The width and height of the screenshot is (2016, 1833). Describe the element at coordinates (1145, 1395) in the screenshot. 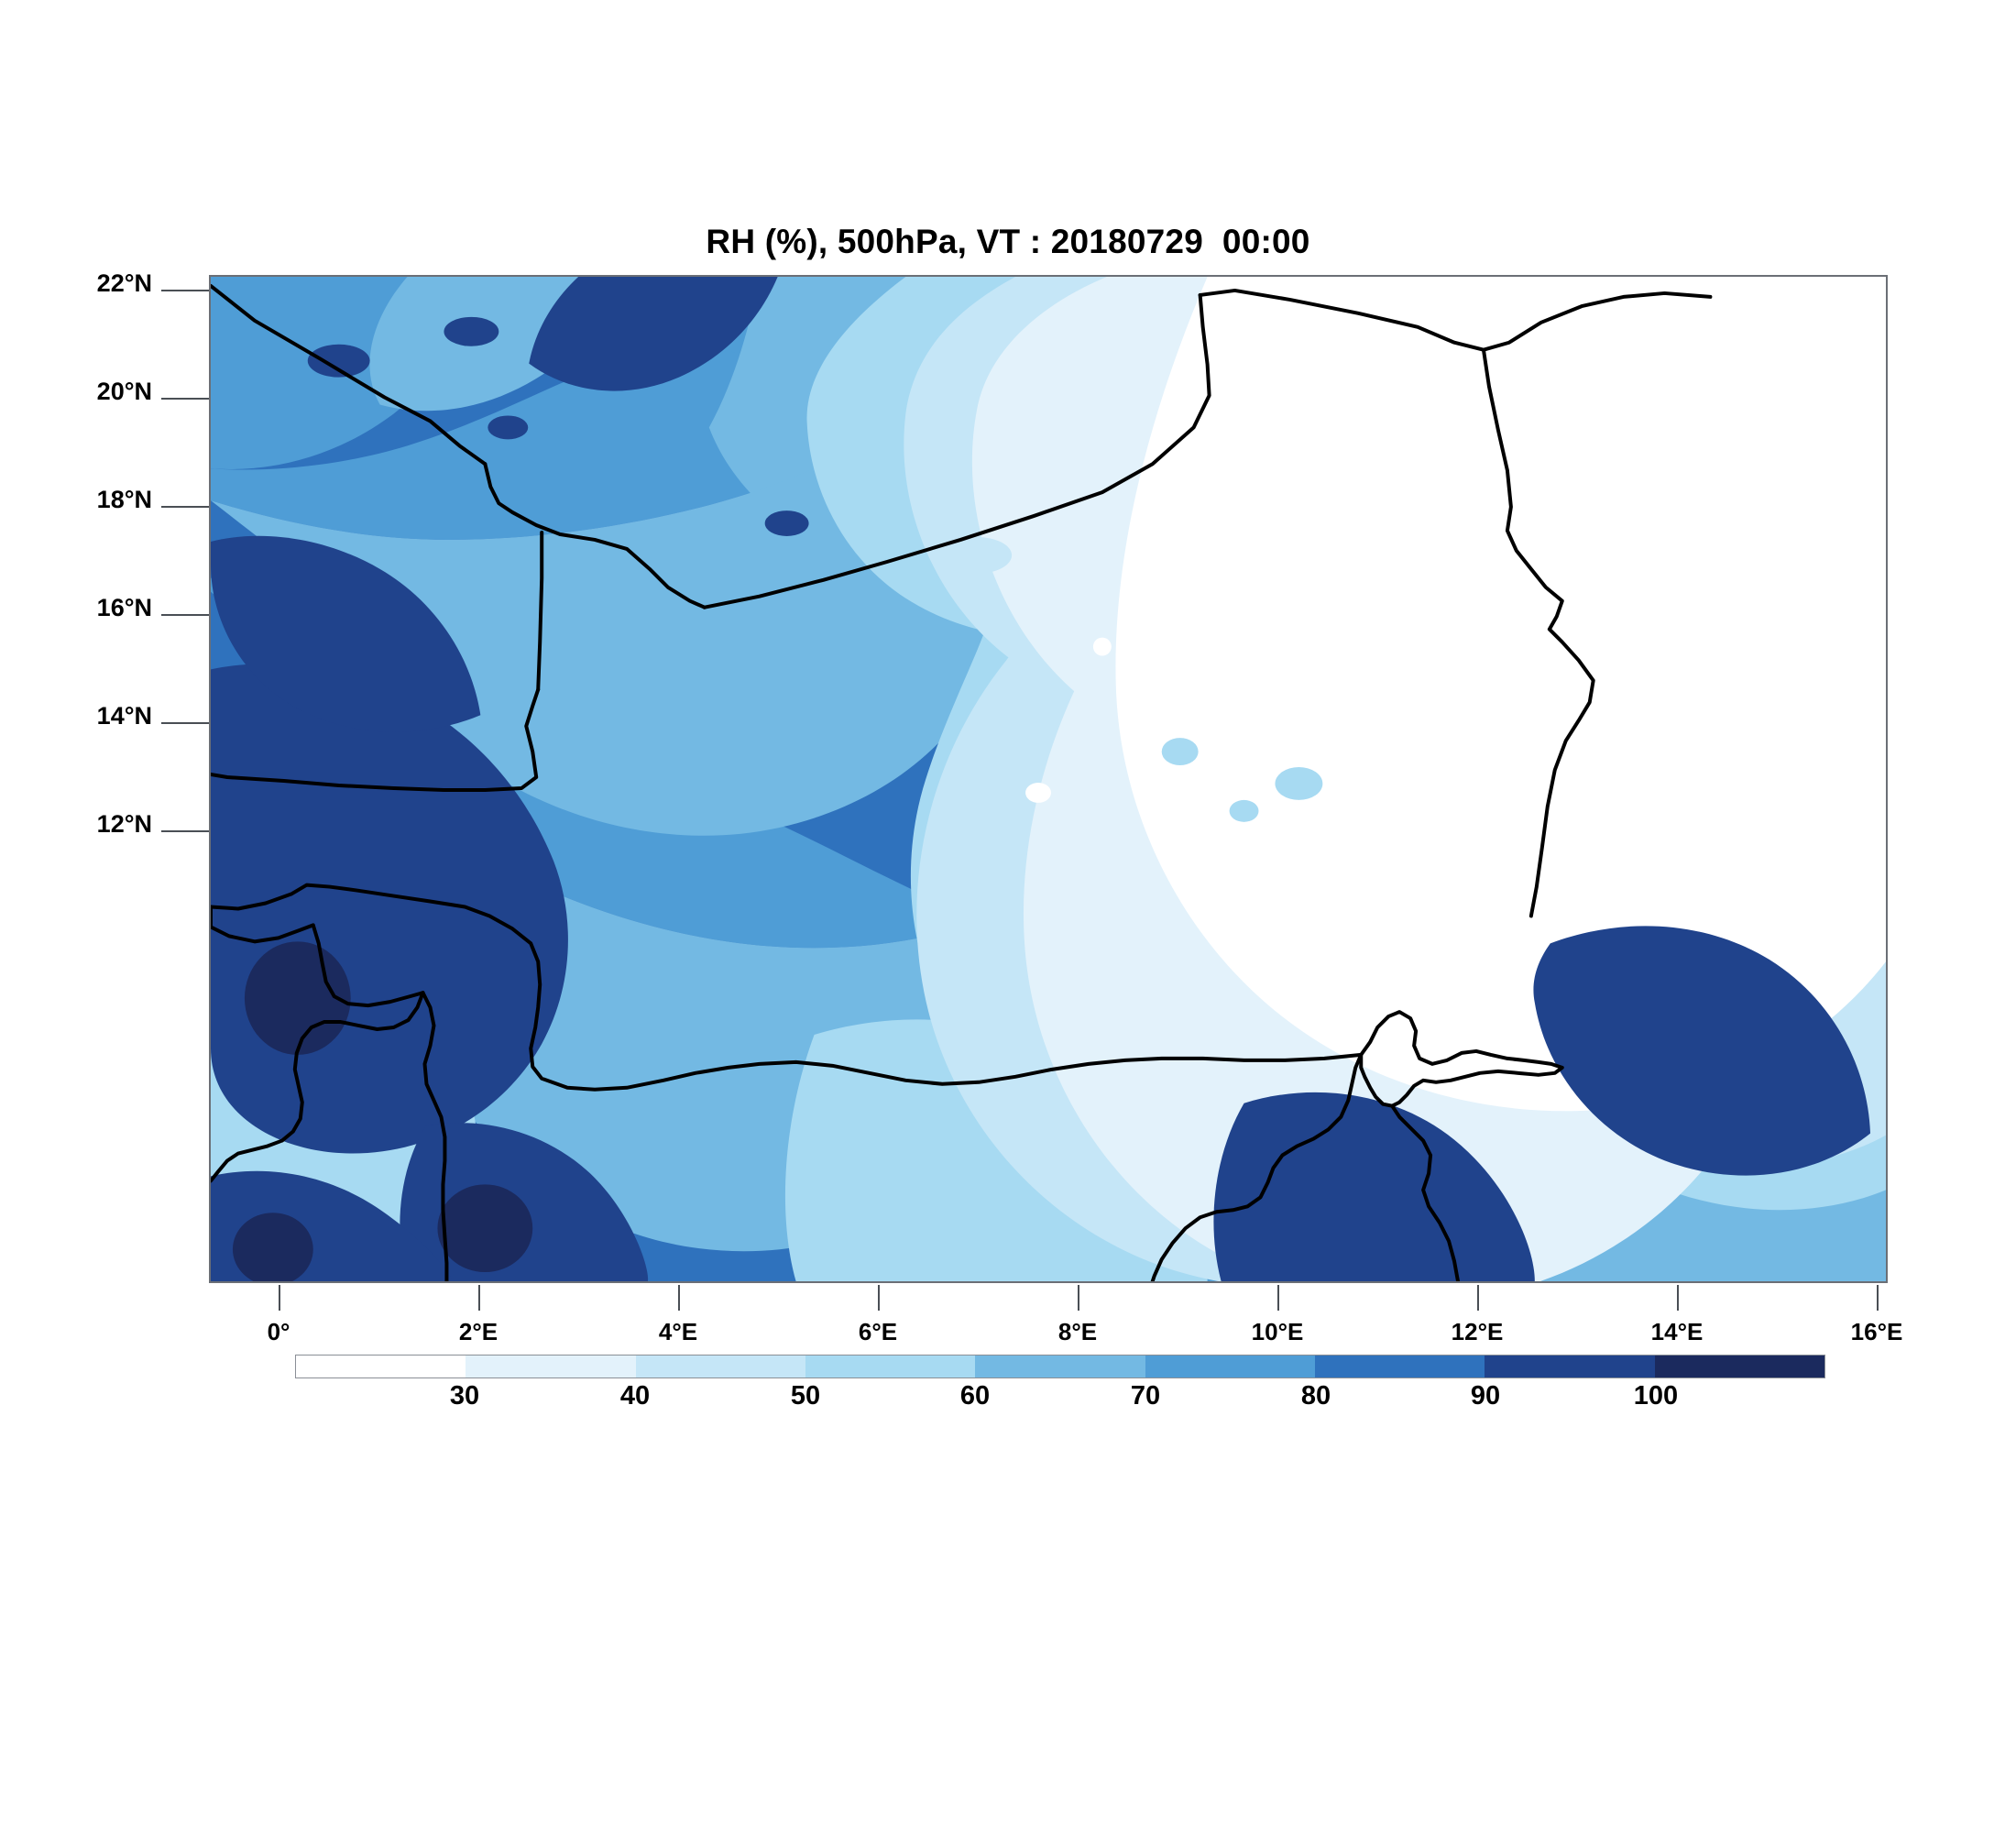

I see `colorbar-tick-label: 70` at that location.